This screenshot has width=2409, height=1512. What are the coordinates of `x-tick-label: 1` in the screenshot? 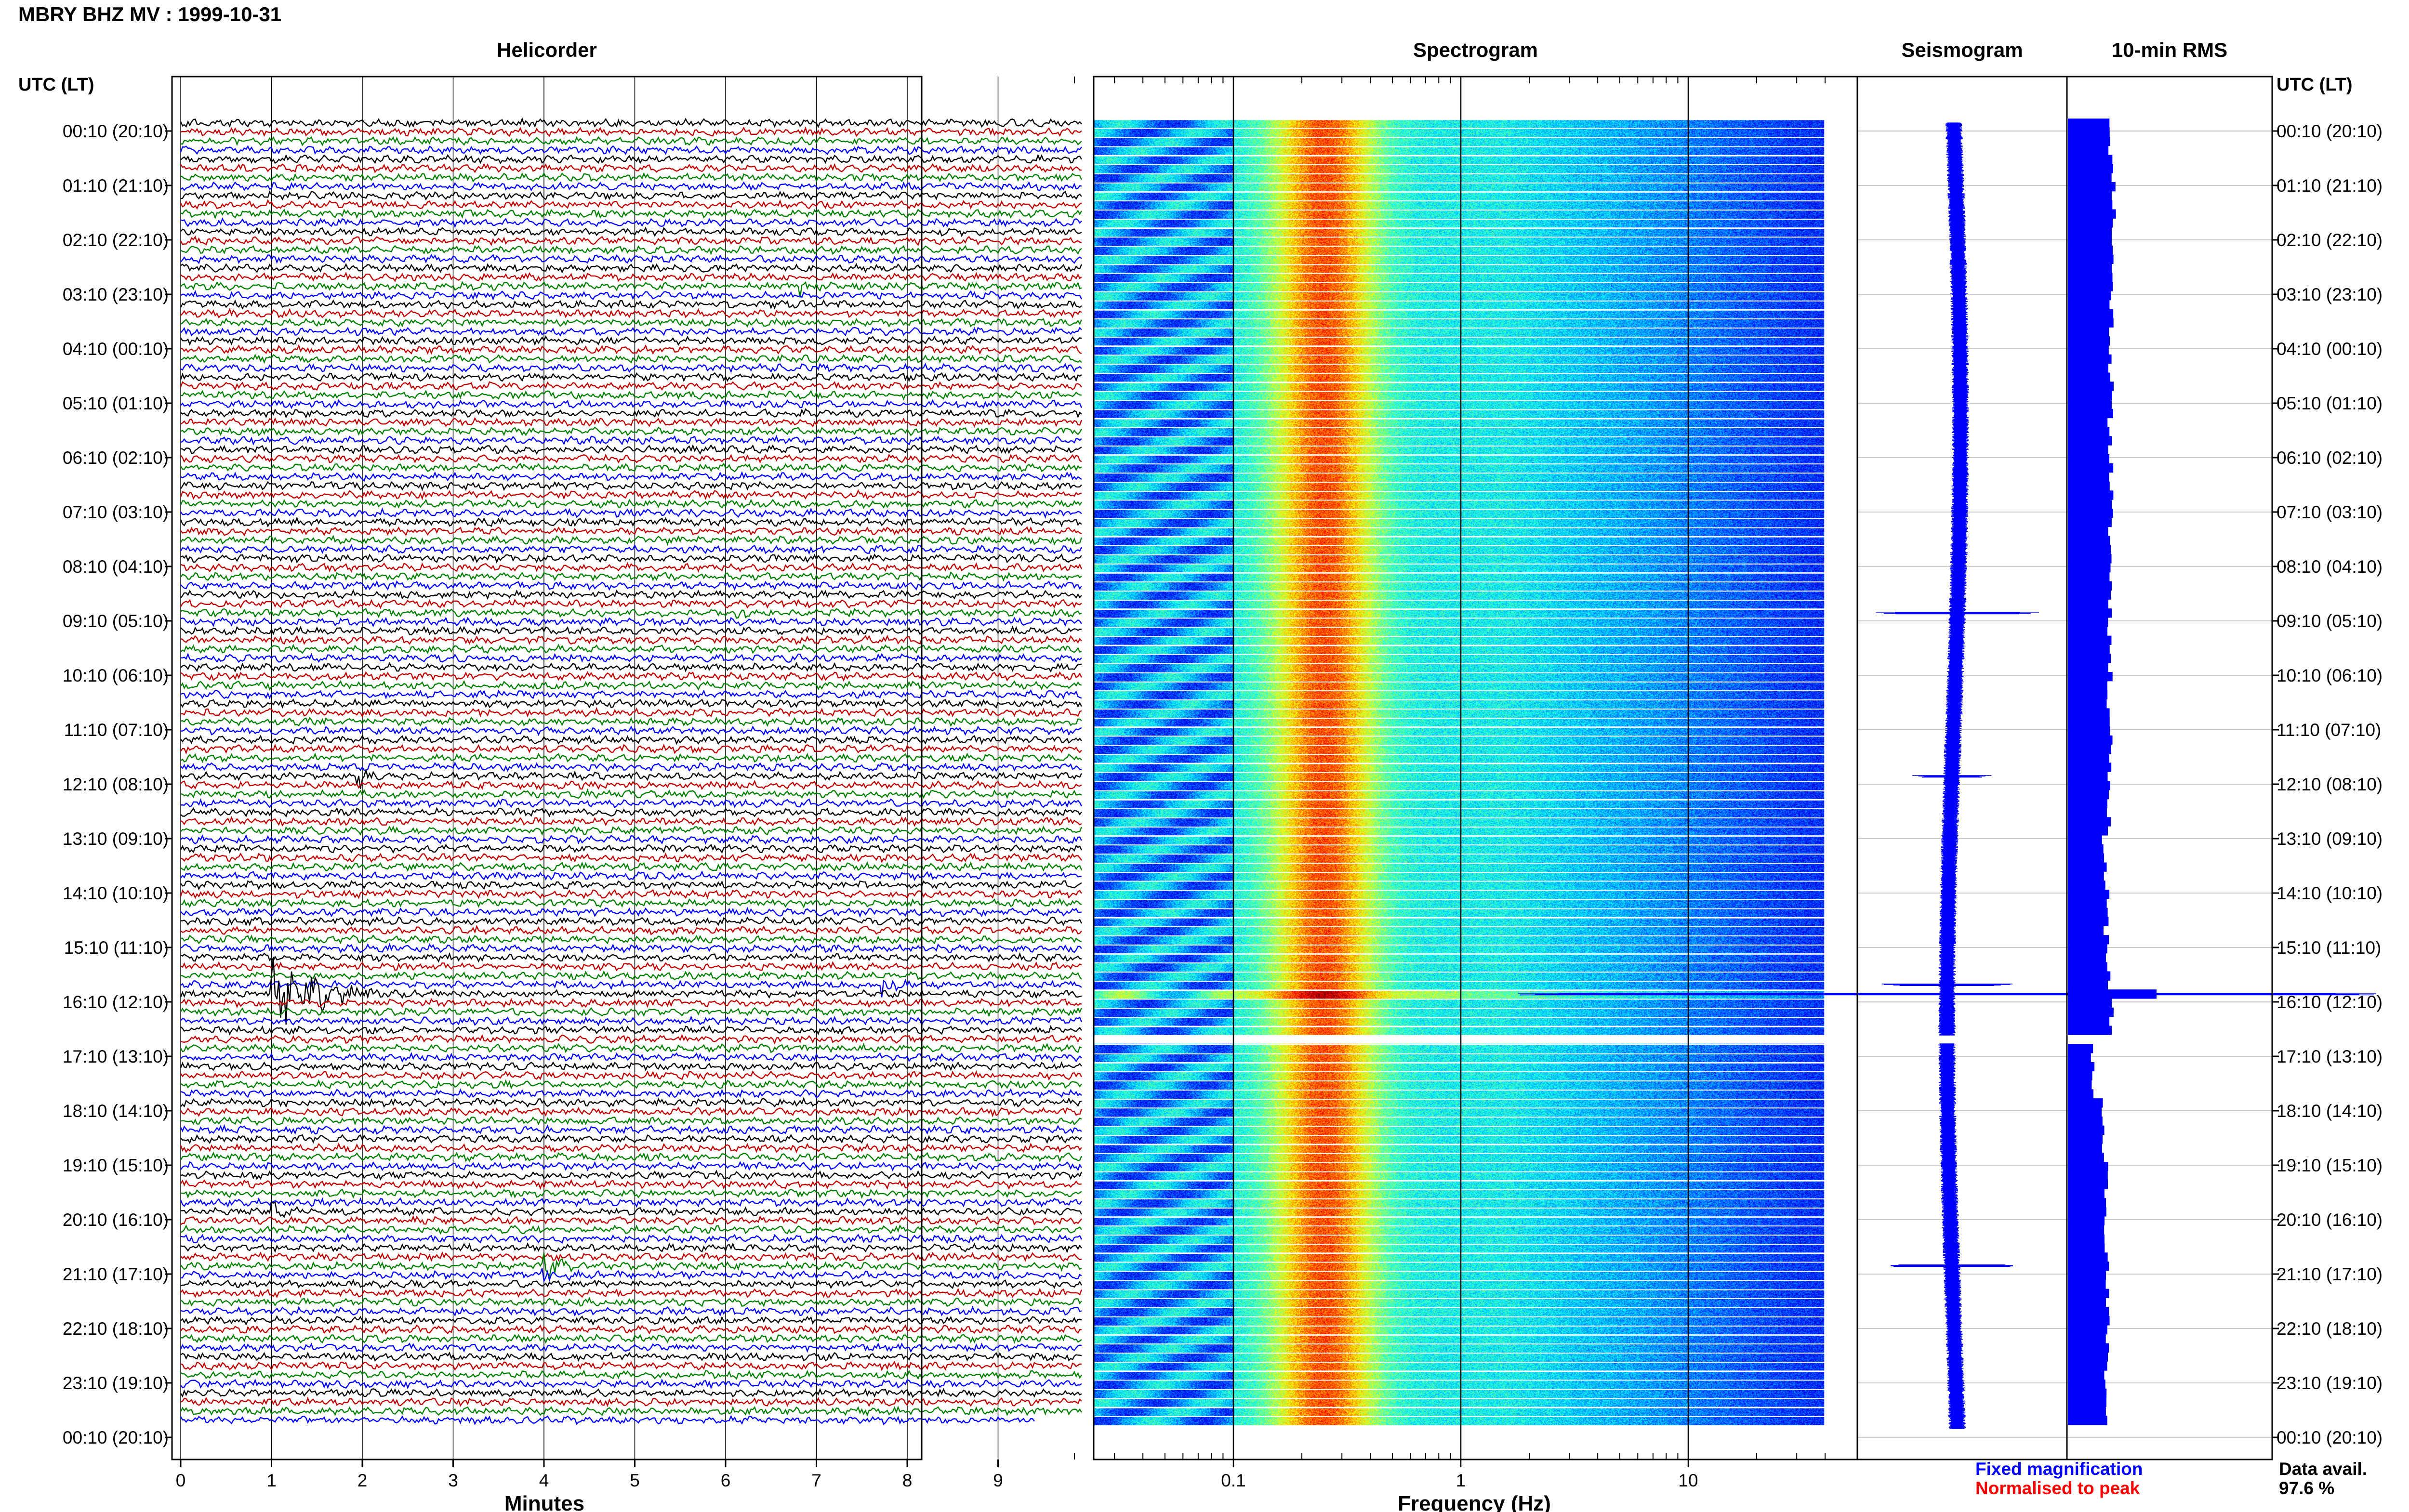 It's located at (1461, 1480).